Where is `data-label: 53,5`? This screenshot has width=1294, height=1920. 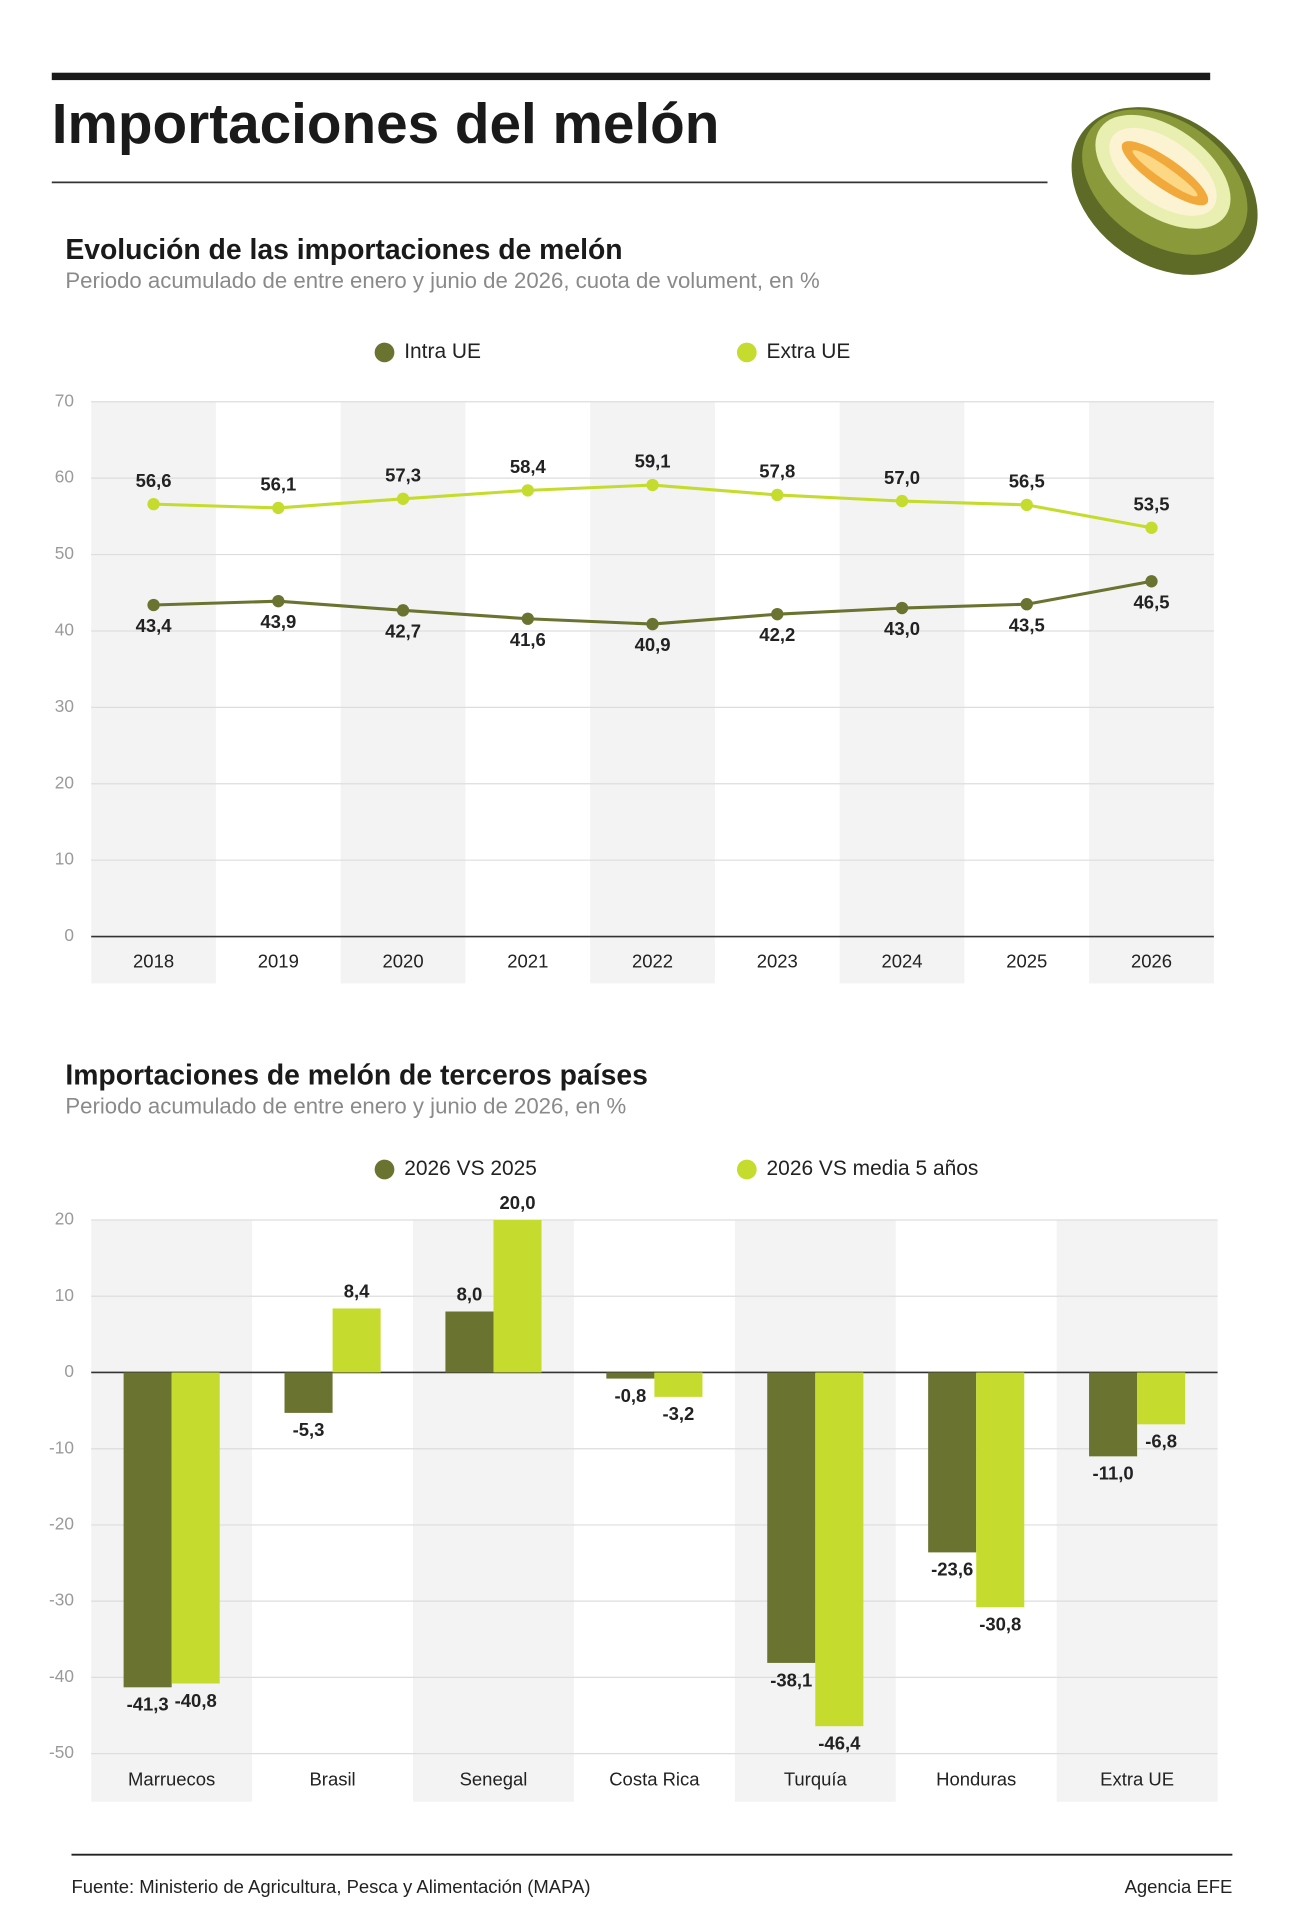 data-label: 53,5 is located at coordinates (1152, 504).